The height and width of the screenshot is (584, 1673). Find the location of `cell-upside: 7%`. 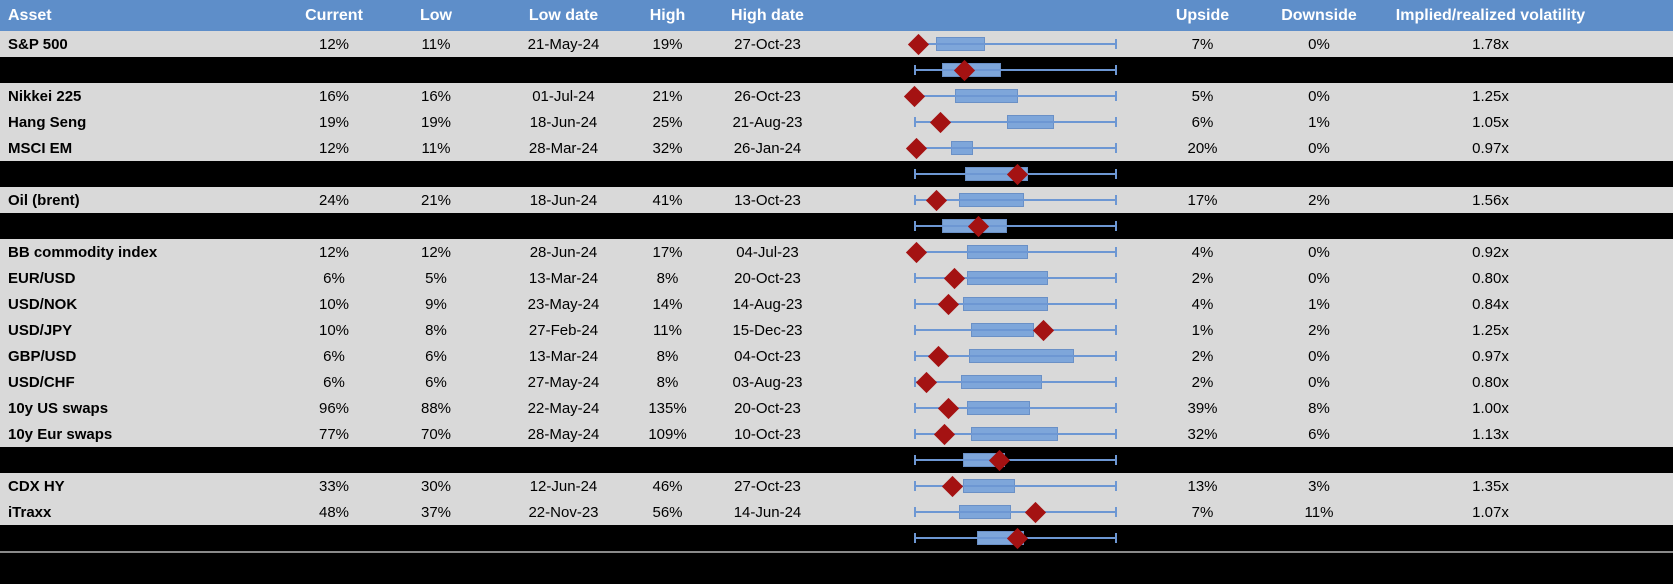

cell-upside: 7% is located at coordinates (1202, 512).